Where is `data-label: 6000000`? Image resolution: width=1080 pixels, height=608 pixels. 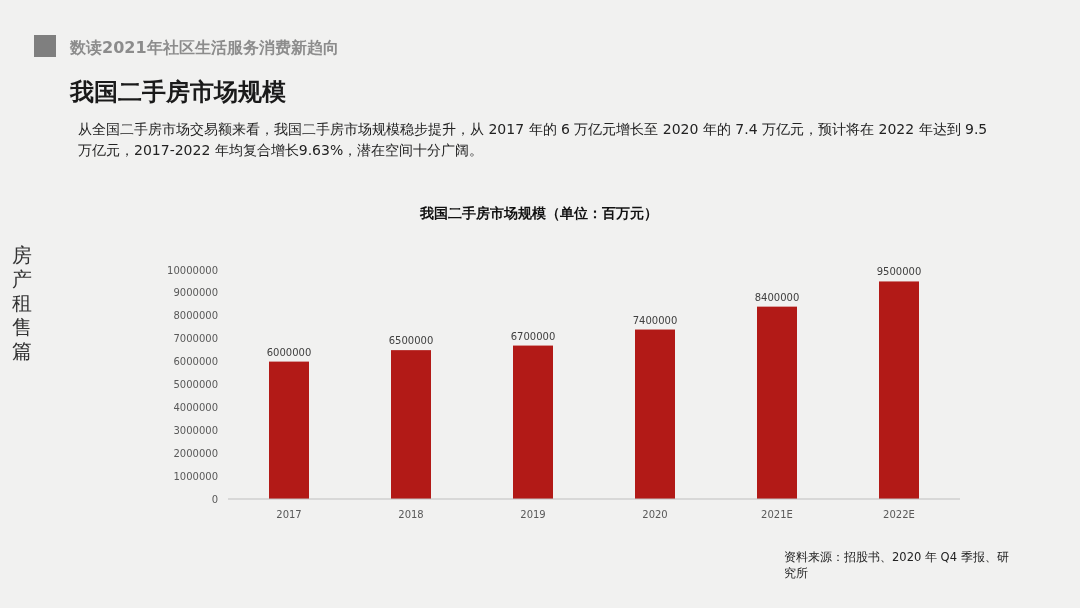 data-label: 6000000 is located at coordinates (289, 352).